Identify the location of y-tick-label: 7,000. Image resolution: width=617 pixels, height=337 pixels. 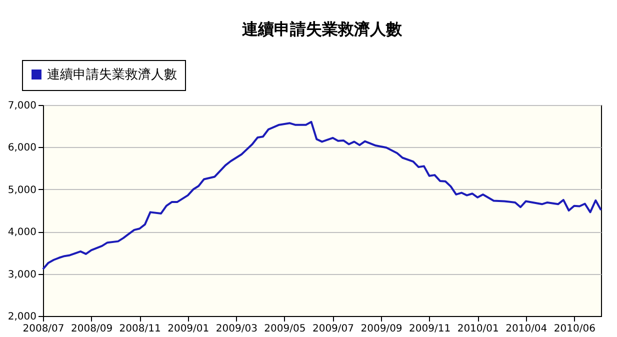
(22, 106).